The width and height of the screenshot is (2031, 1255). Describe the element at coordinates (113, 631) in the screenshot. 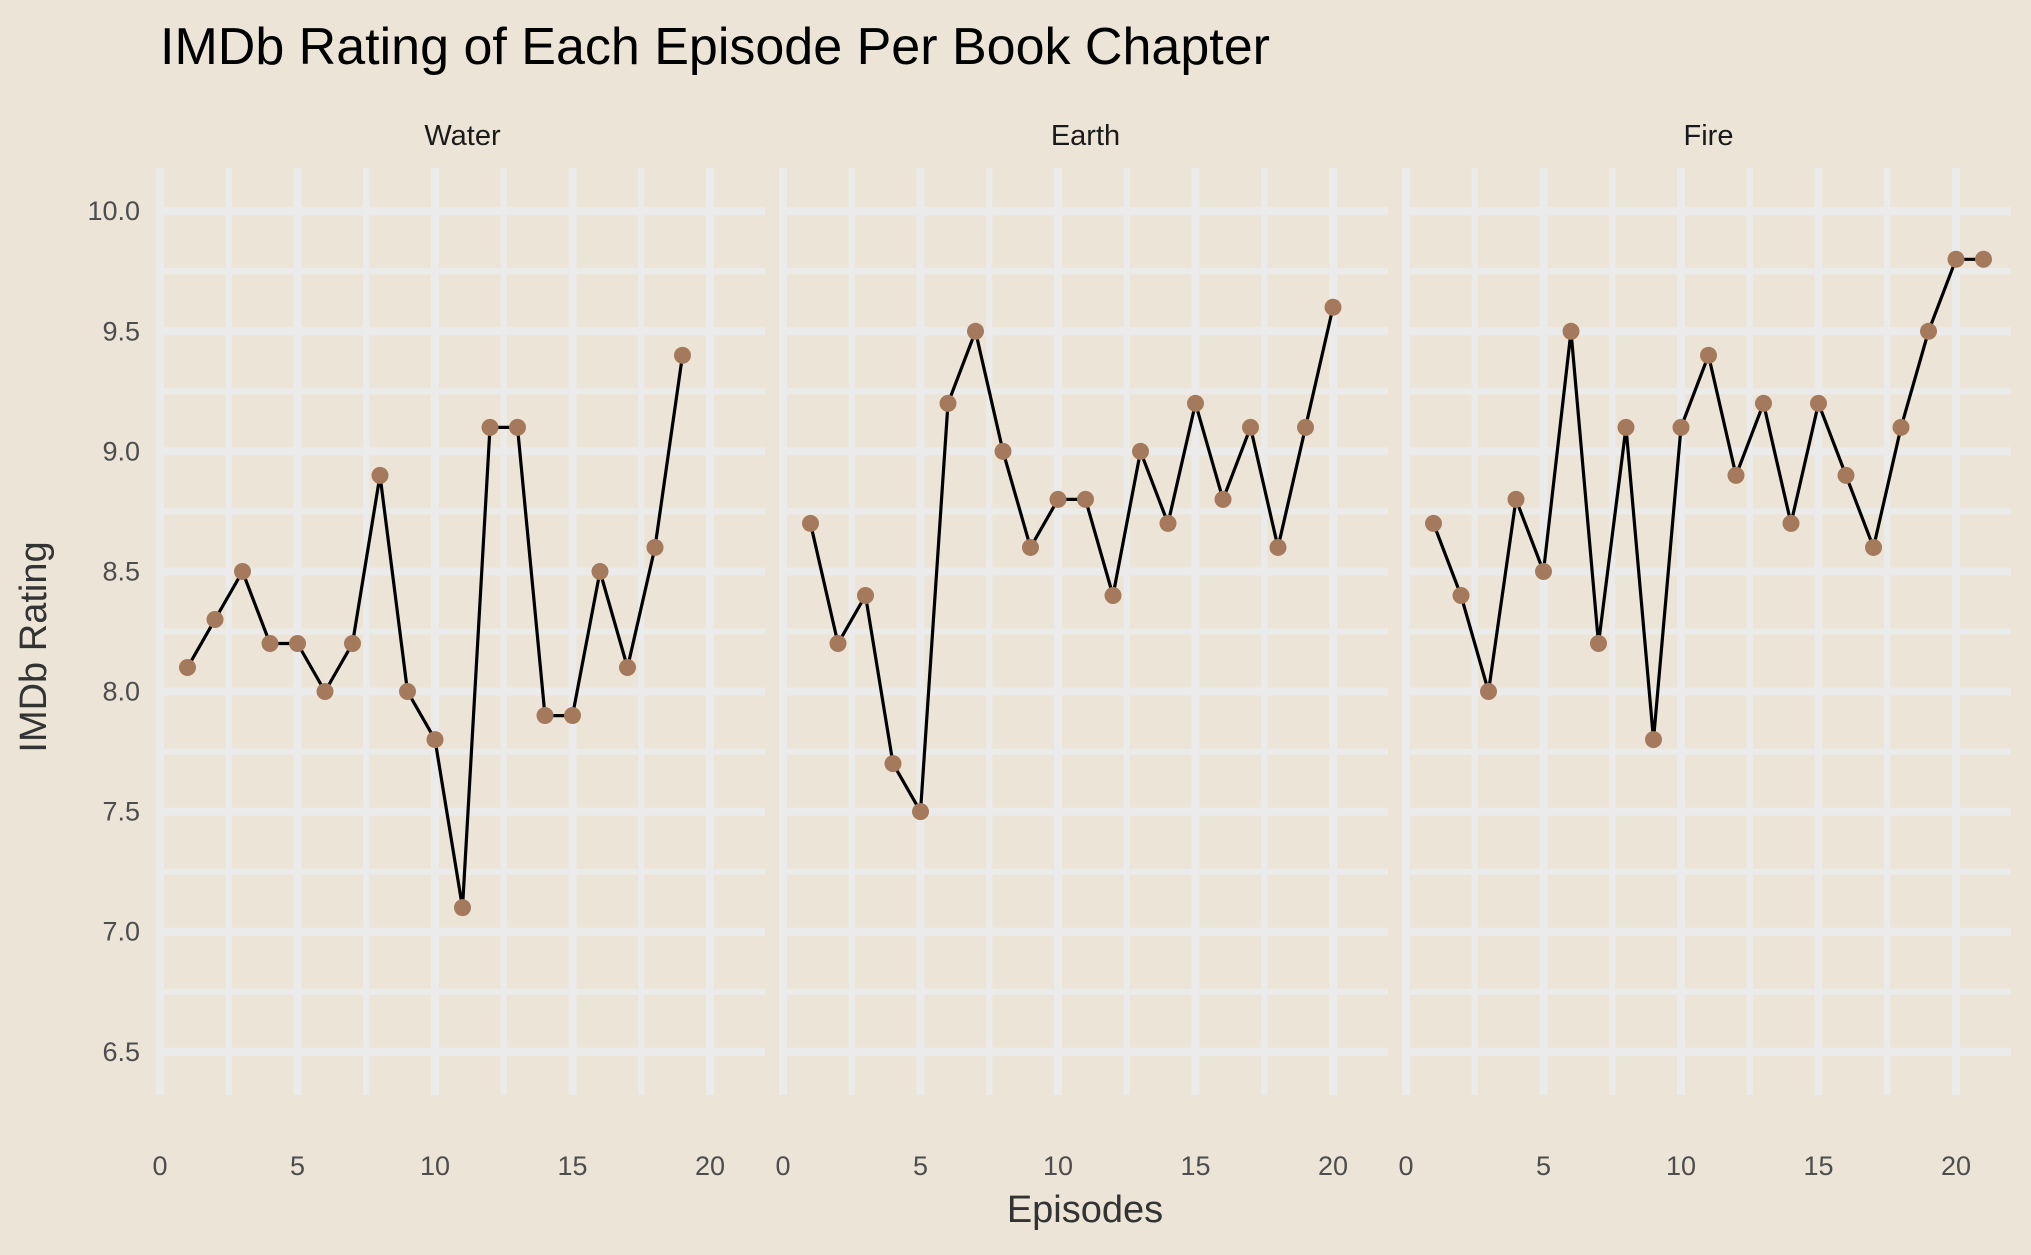

I see `y-tick-labels: 6.5 7.0 7.5 8.0 8.5 9.0 9.5 10.0` at that location.